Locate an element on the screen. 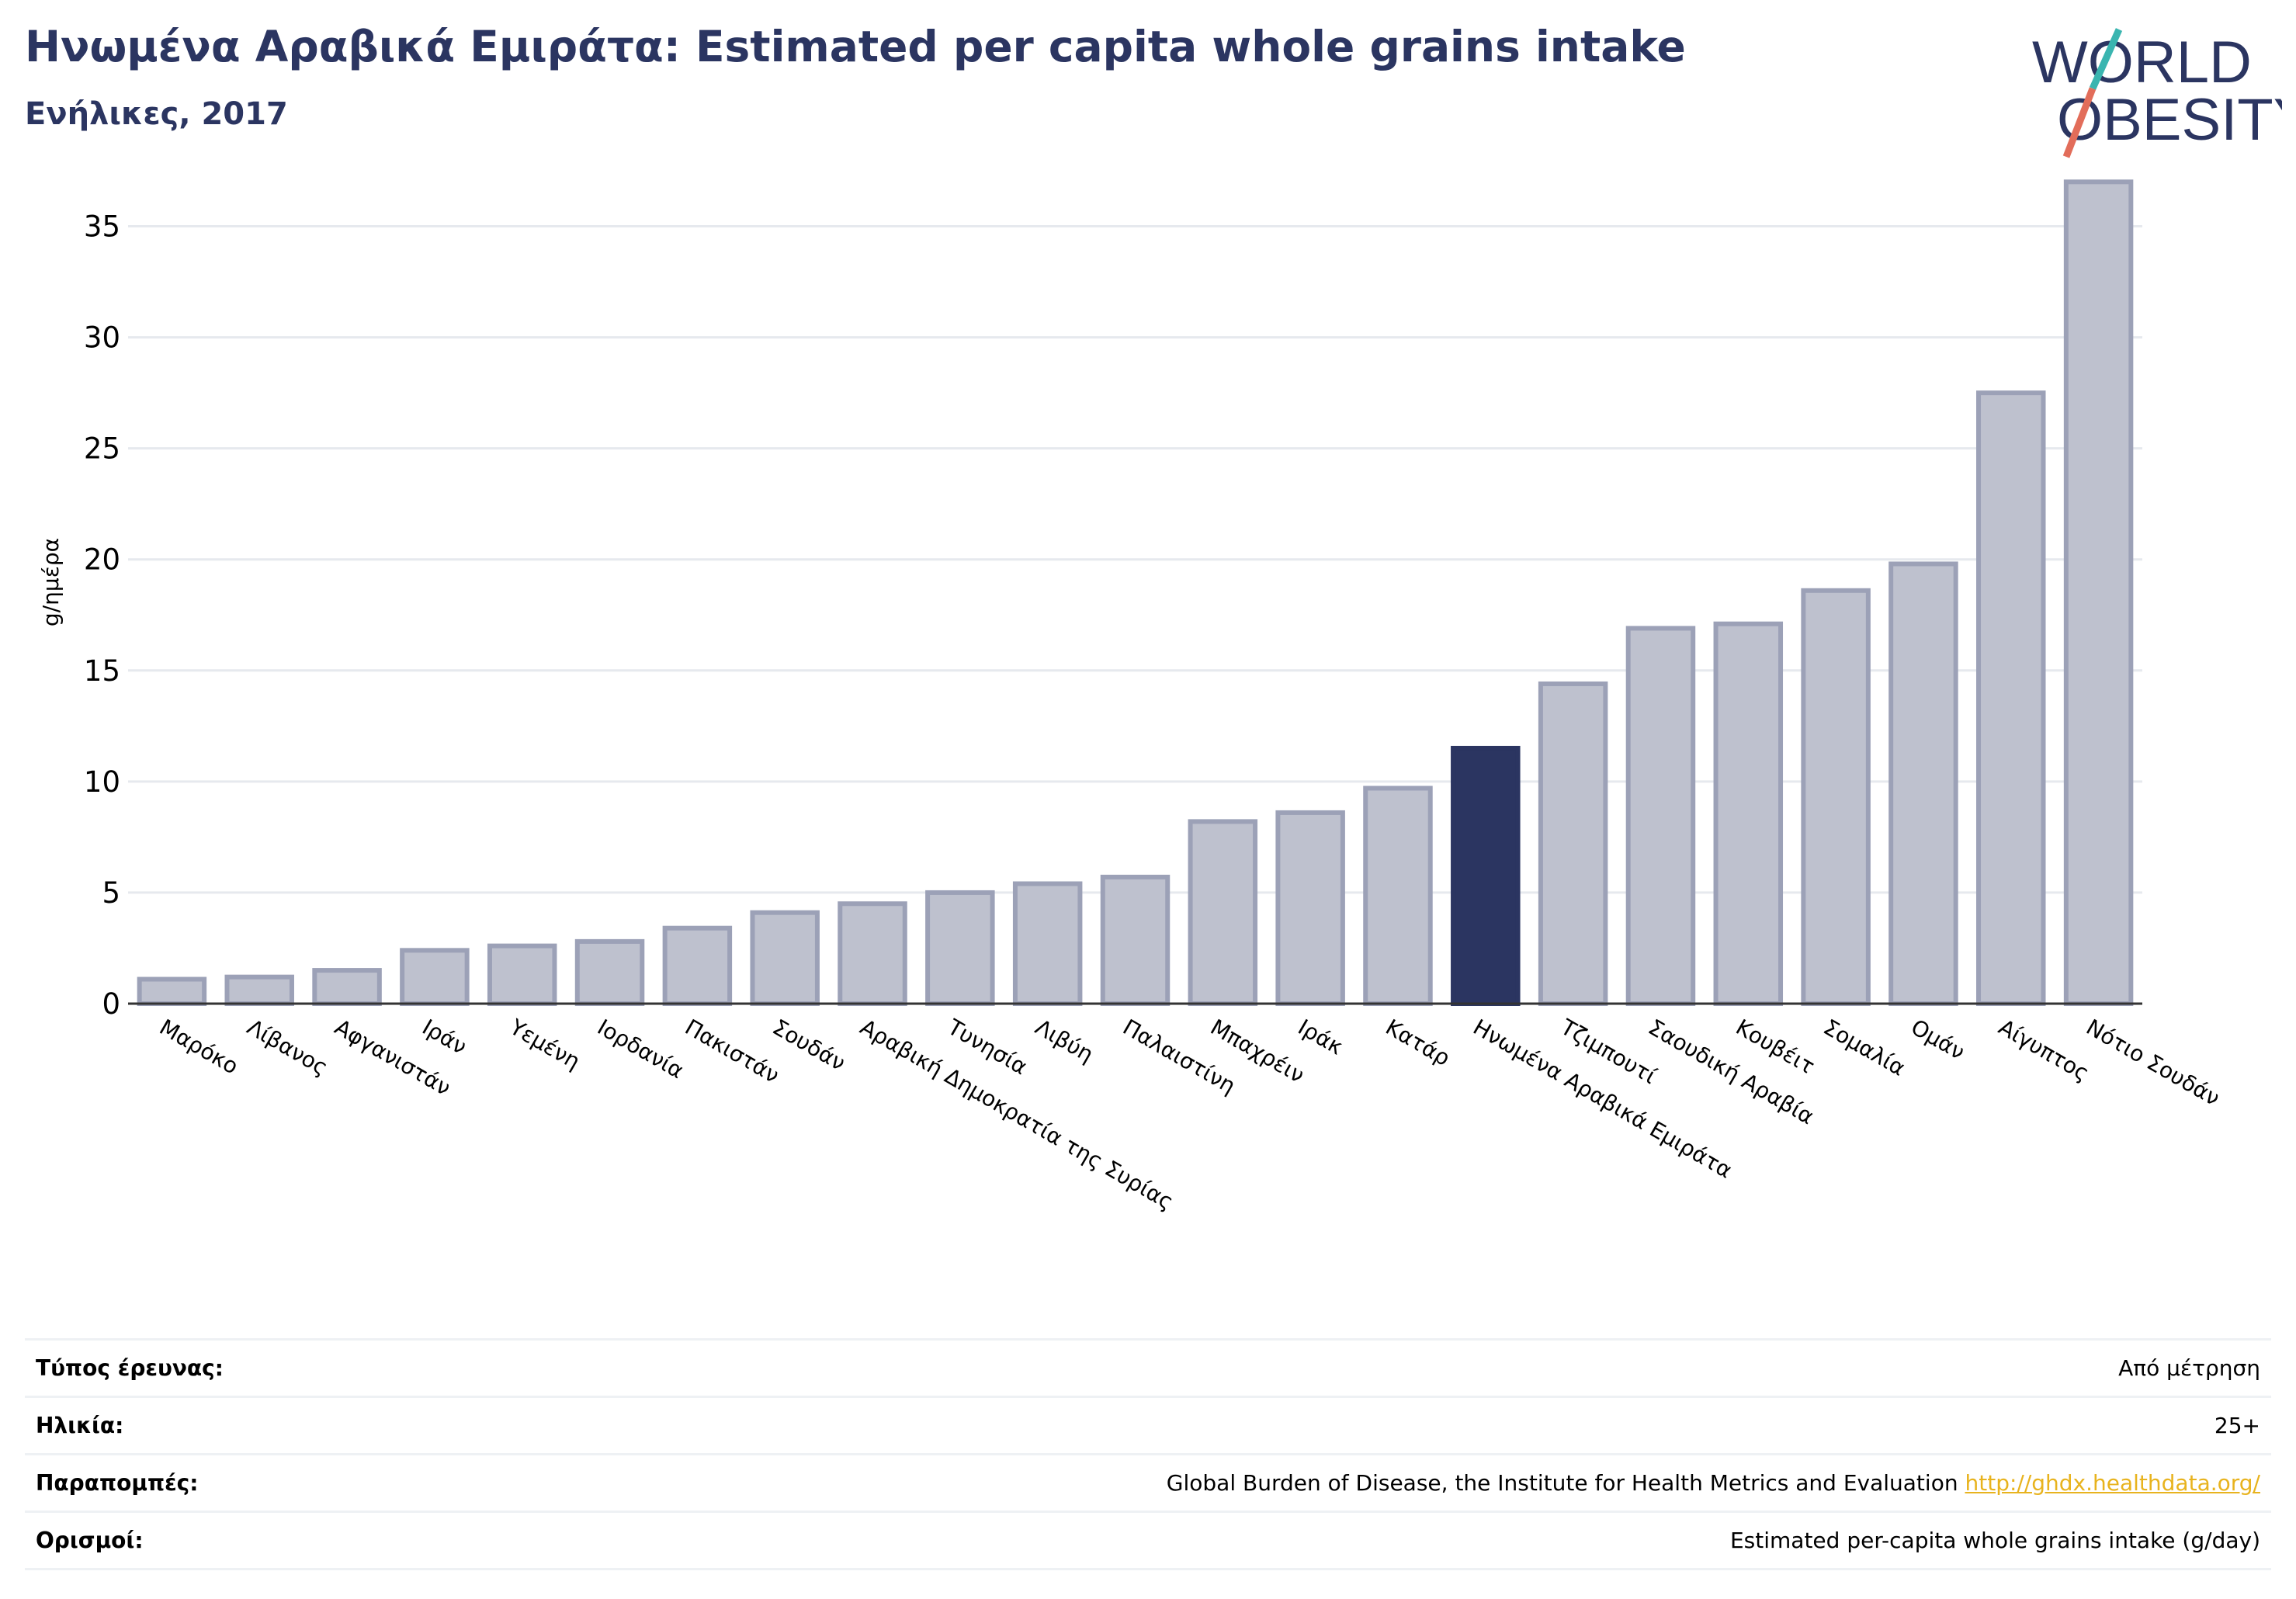 This screenshot has width=2296, height=1599. metadata-value: Από μέτρηση is located at coordinates (2194, 1368).